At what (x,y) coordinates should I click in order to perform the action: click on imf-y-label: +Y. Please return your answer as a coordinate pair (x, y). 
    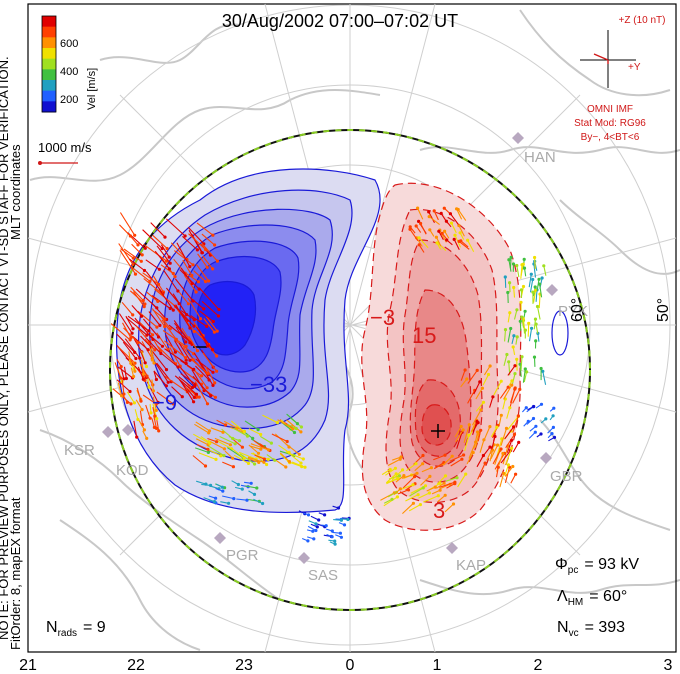
    Looking at the image, I should click on (634, 67).